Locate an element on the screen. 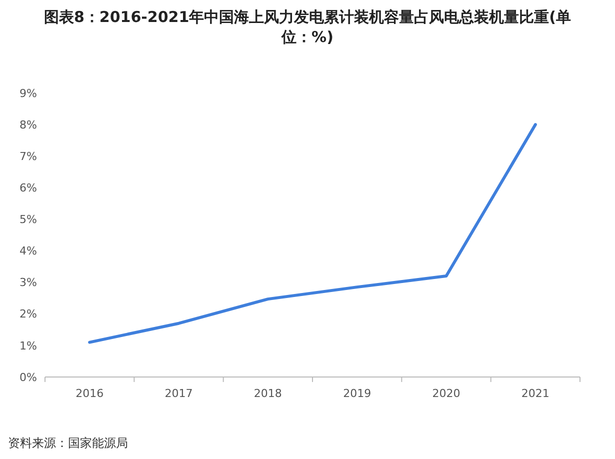 Image resolution: width=615 pixels, height=459 pixels. y-tick-label: 7% is located at coordinates (28, 156).